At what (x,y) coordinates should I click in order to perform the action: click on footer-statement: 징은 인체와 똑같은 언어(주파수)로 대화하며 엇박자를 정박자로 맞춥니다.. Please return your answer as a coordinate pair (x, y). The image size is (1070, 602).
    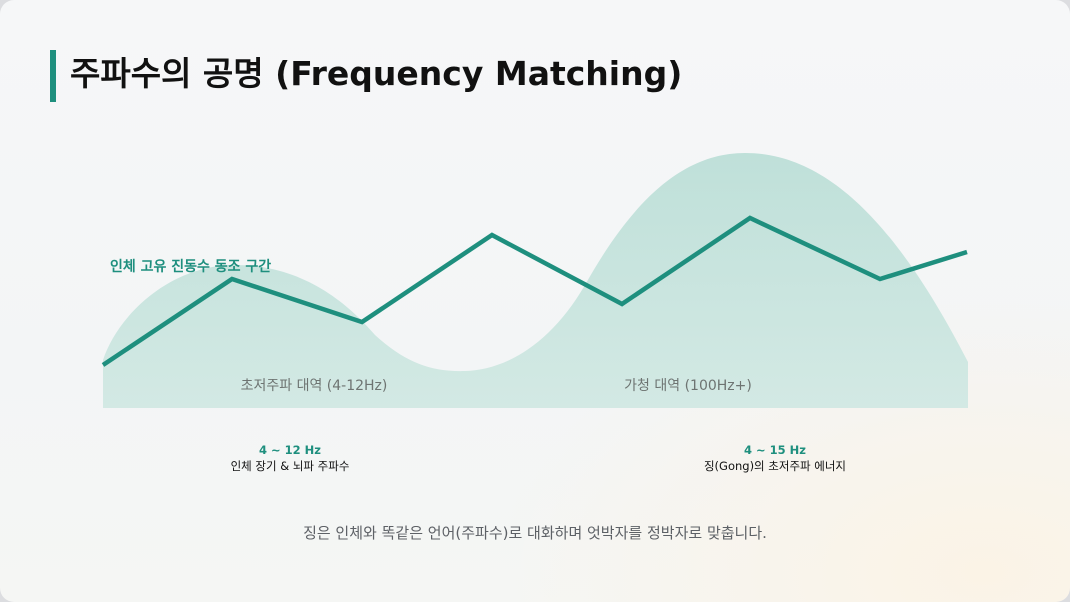
    Looking at the image, I should click on (535, 533).